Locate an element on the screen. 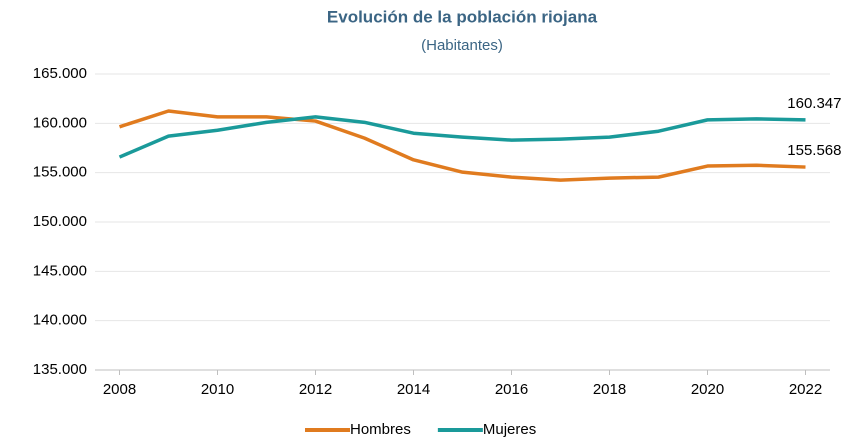 The width and height of the screenshot is (845, 441). x-tick-label: 2020 is located at coordinates (707, 389).